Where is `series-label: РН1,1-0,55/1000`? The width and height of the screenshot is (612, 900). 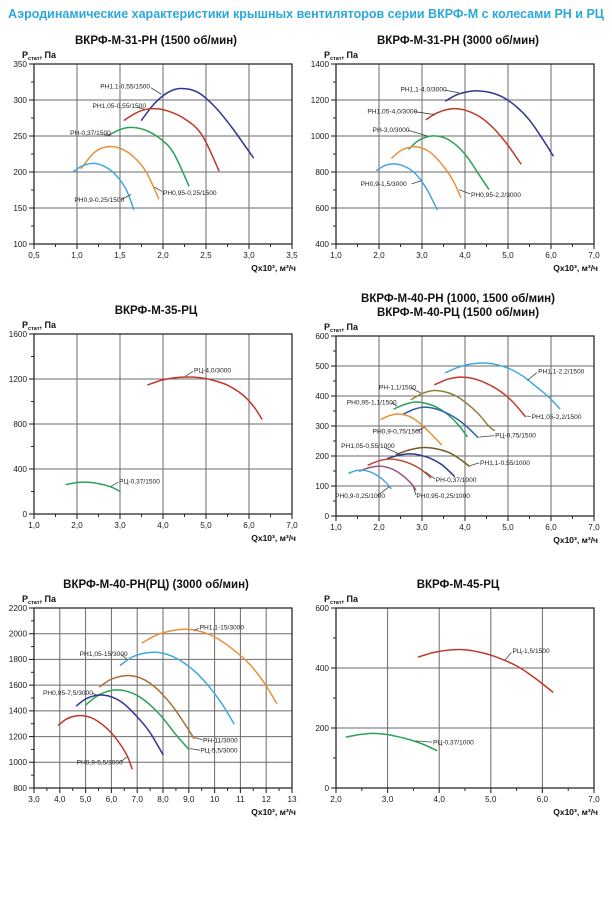 series-label: РН1,1-0,55/1000 is located at coordinates (505, 463).